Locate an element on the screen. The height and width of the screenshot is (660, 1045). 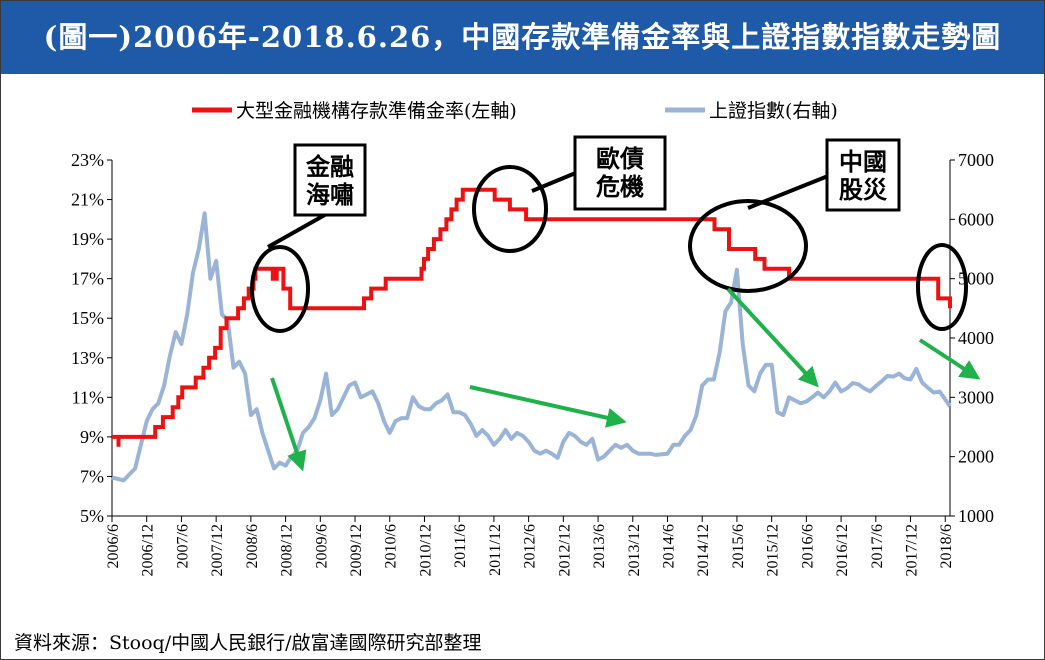
right-axis-tick-label: 2000 is located at coordinates (976, 457).